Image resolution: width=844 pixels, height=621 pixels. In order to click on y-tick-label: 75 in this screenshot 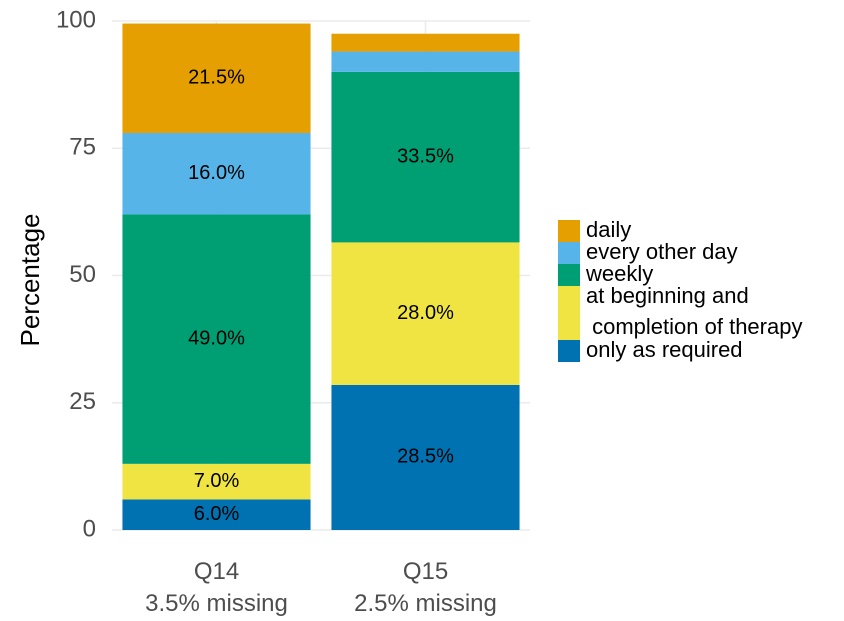, I will do `click(82, 147)`.